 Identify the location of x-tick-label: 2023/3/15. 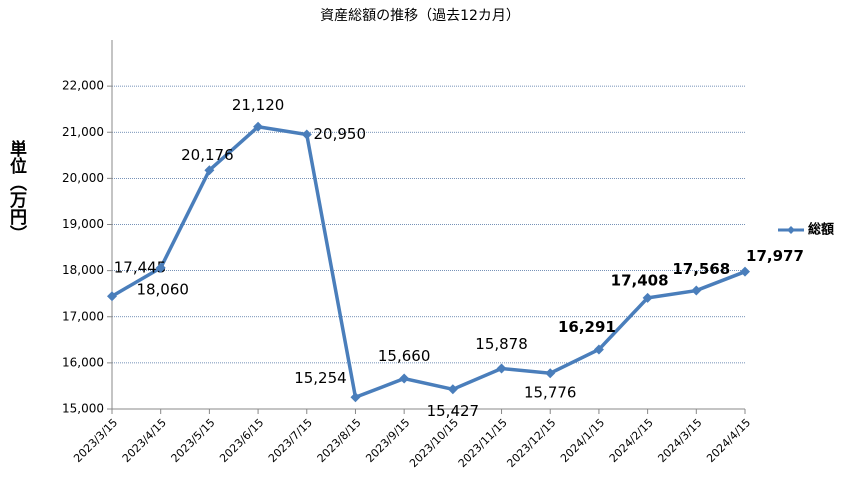
(95, 440).